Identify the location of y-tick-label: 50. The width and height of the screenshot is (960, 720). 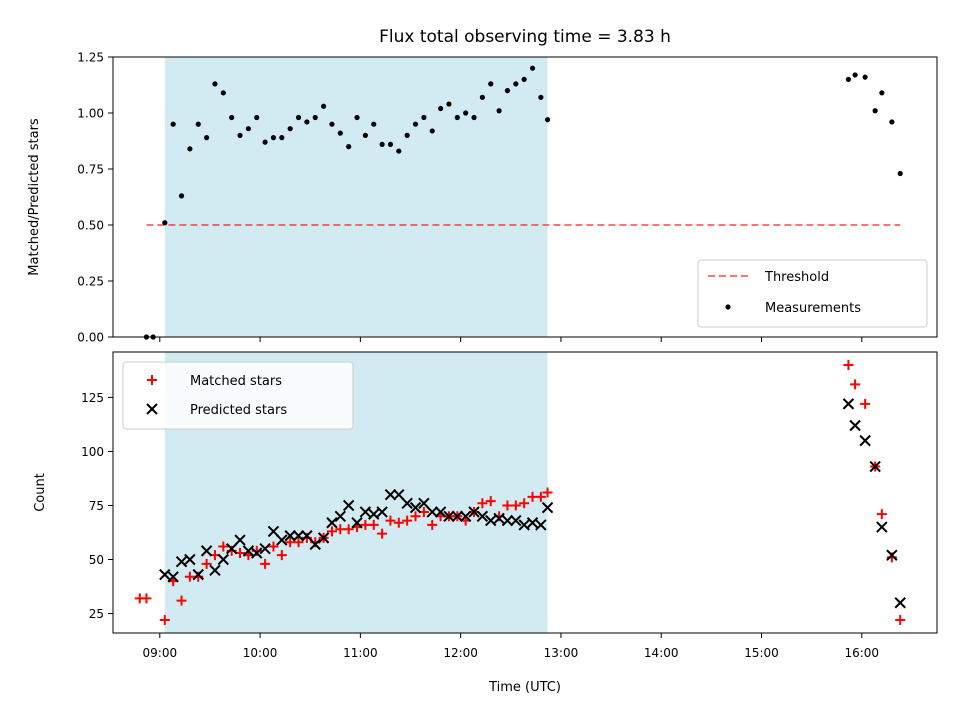
(96, 560).